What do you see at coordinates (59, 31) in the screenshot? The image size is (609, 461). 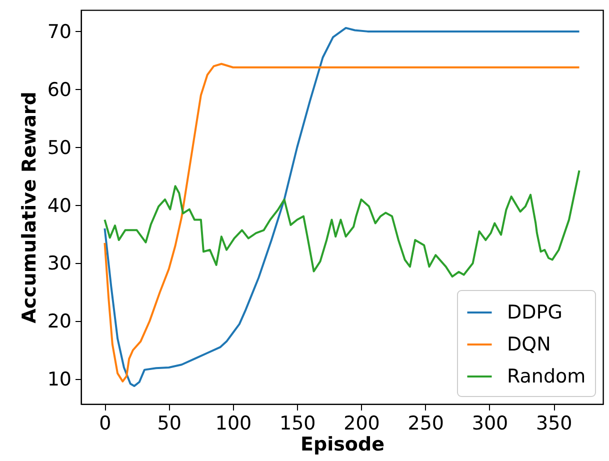 I see `y-tick-label: 70` at bounding box center [59, 31].